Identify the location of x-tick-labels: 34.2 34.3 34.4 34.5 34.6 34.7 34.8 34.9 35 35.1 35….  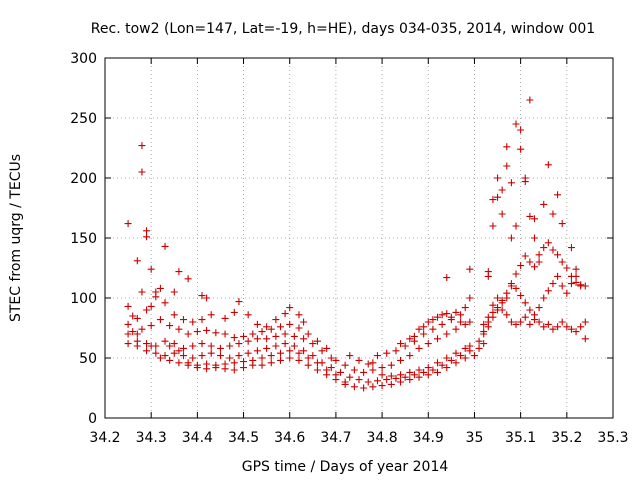
(358, 438).